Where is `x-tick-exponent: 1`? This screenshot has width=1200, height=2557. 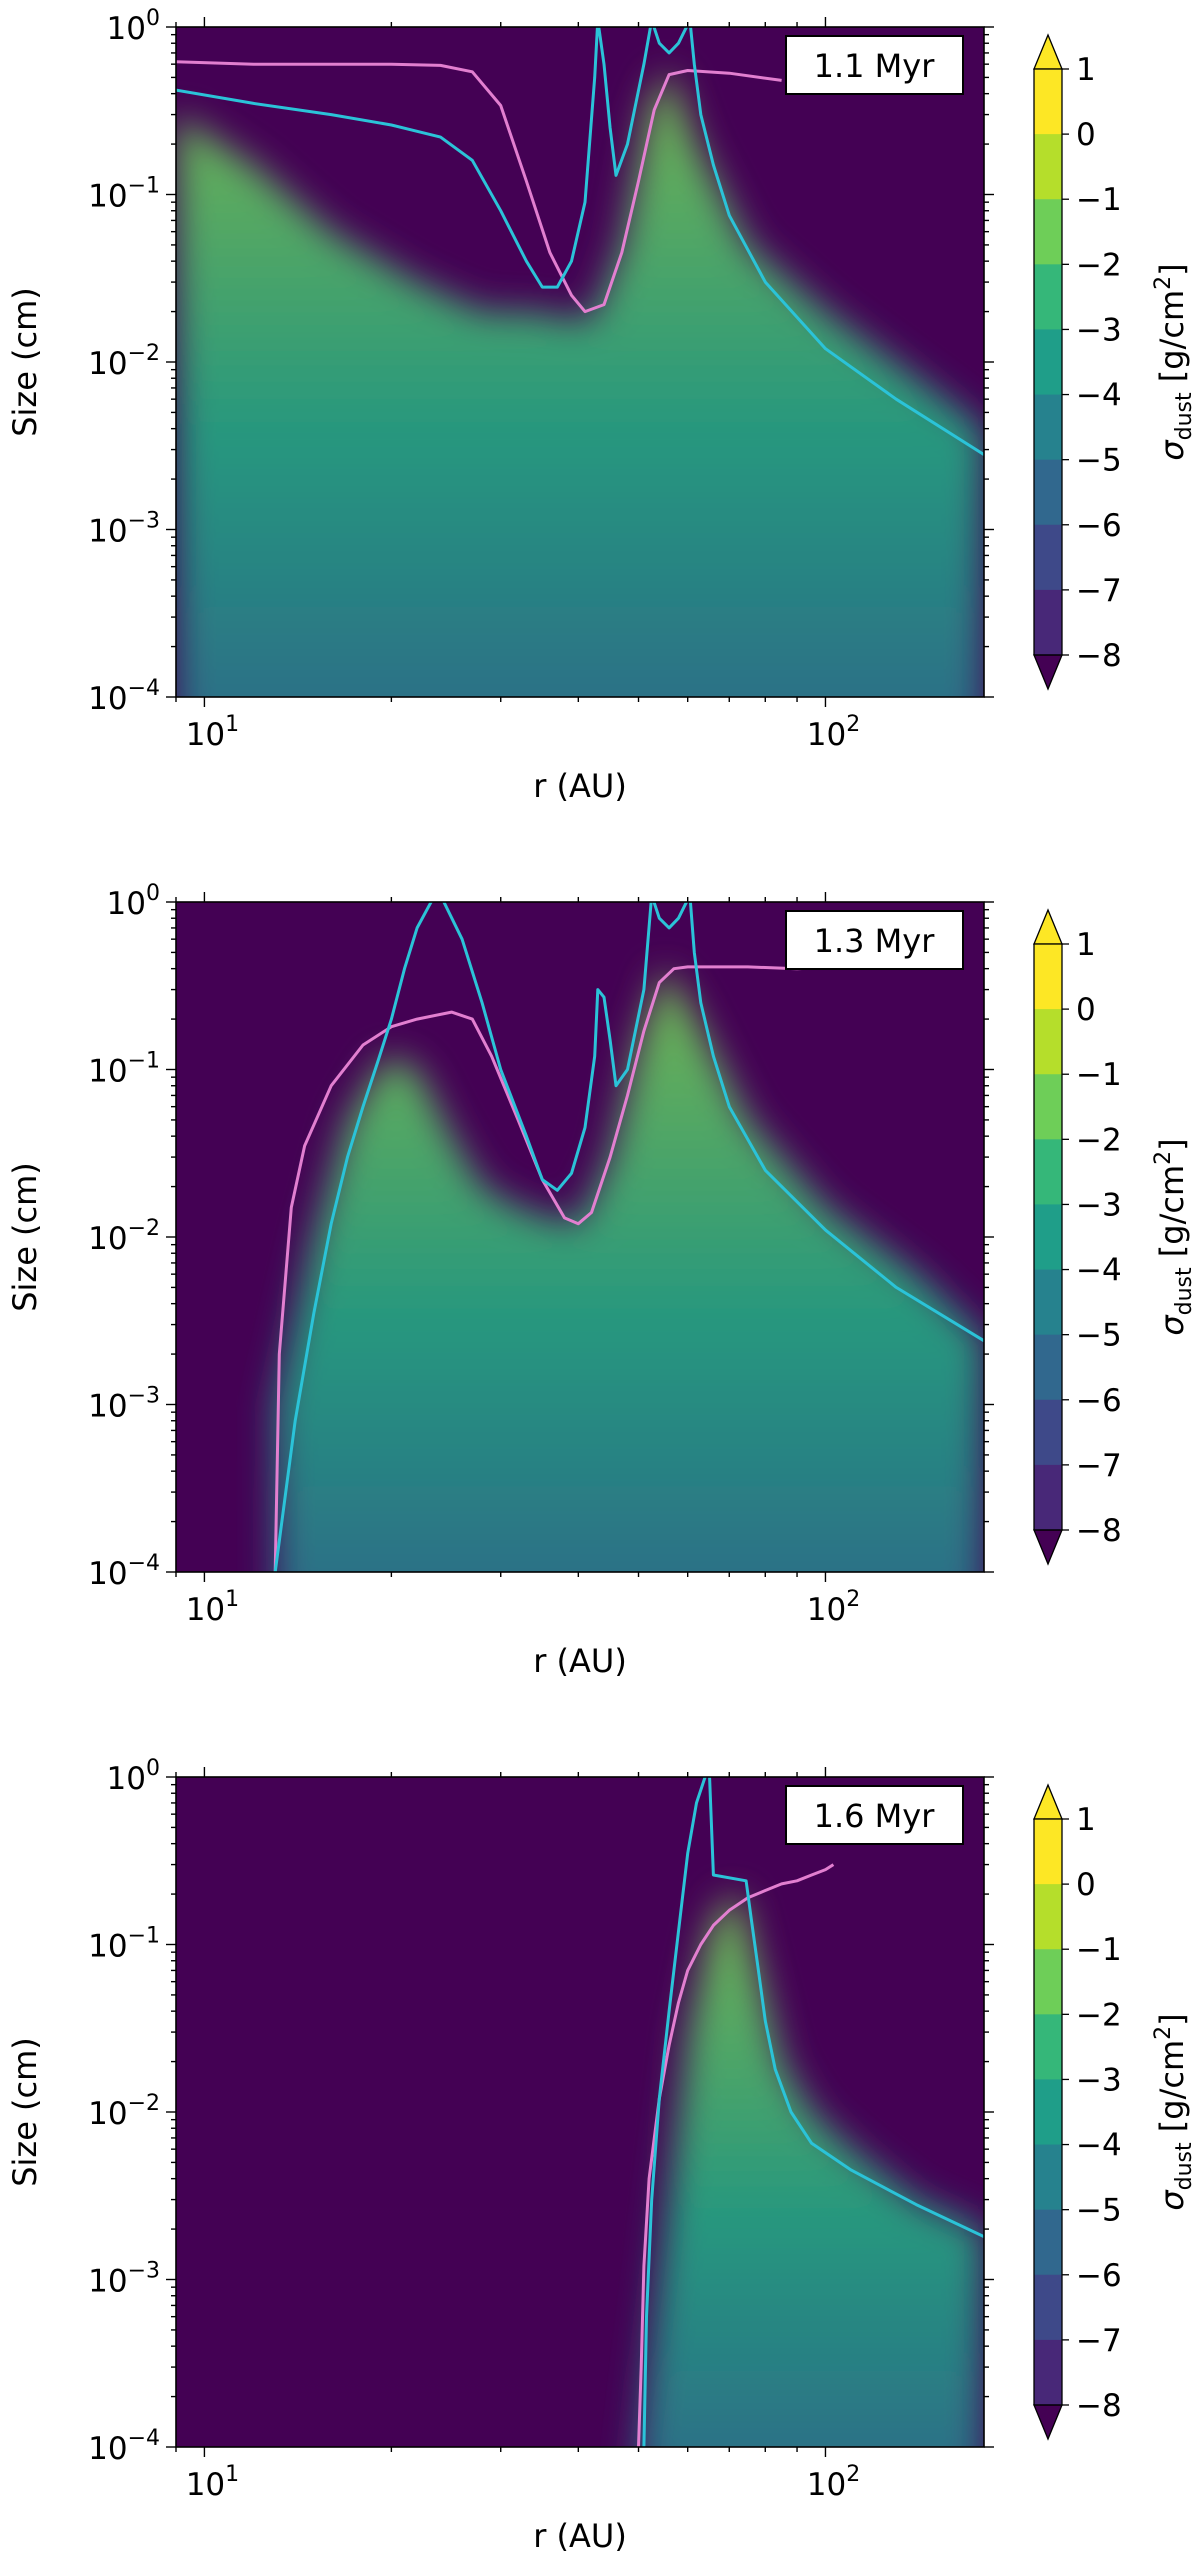
x-tick-exponent: 1 is located at coordinates (232, 1599).